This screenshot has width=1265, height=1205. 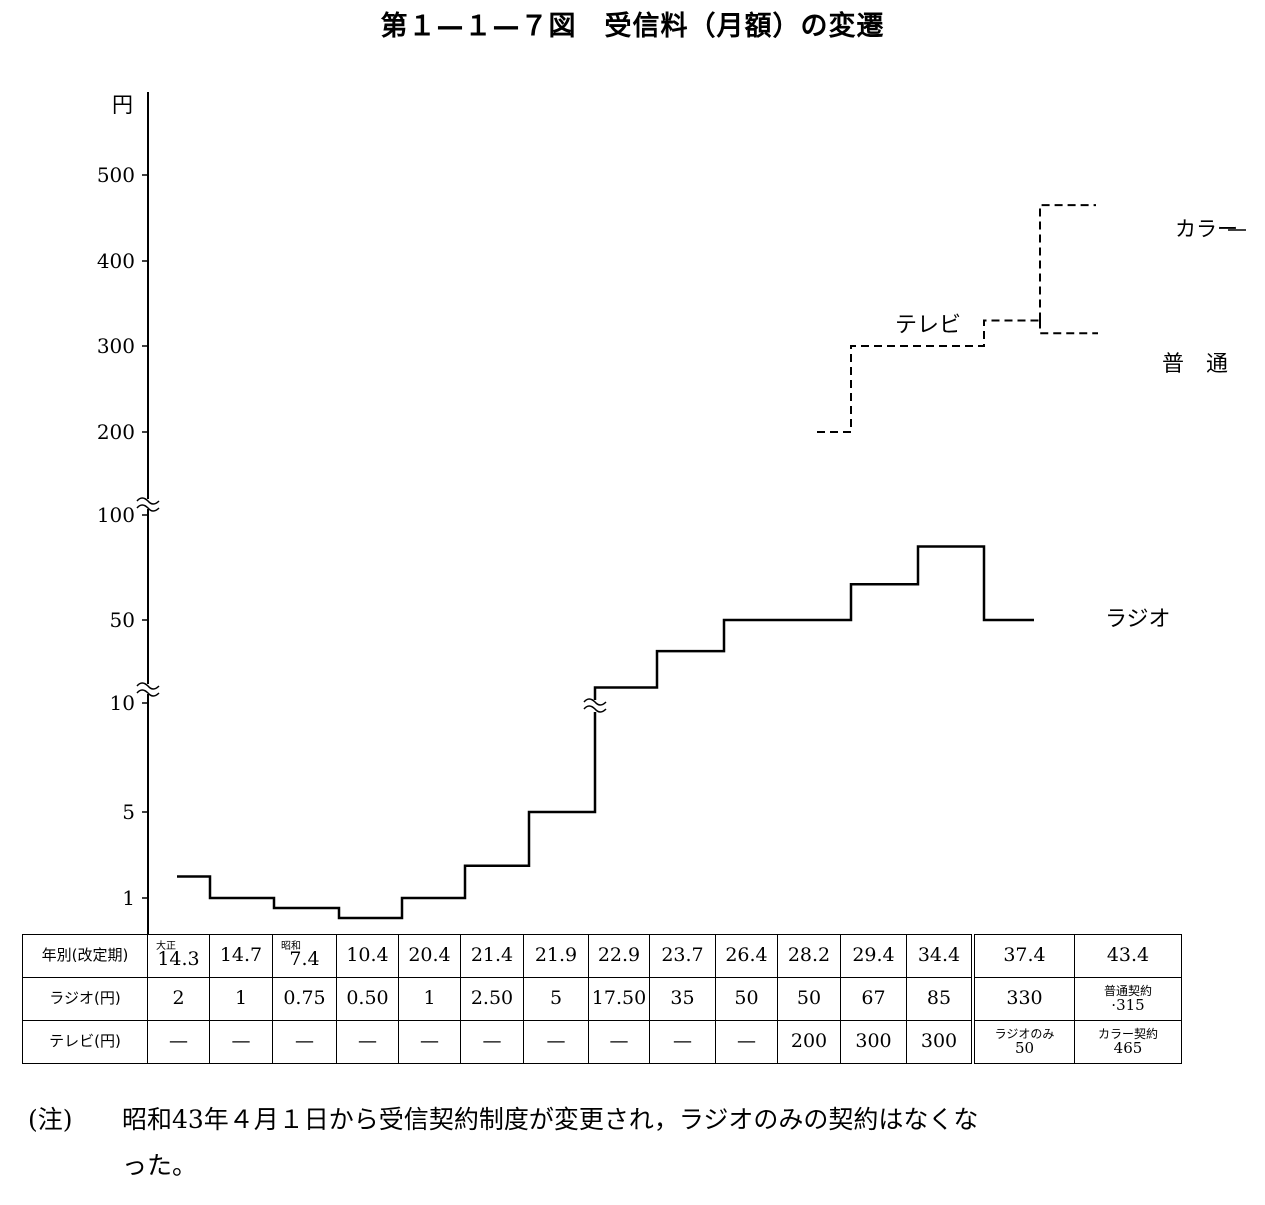 I want to click on table-cell-radio: 5, so click(x=556, y=999).